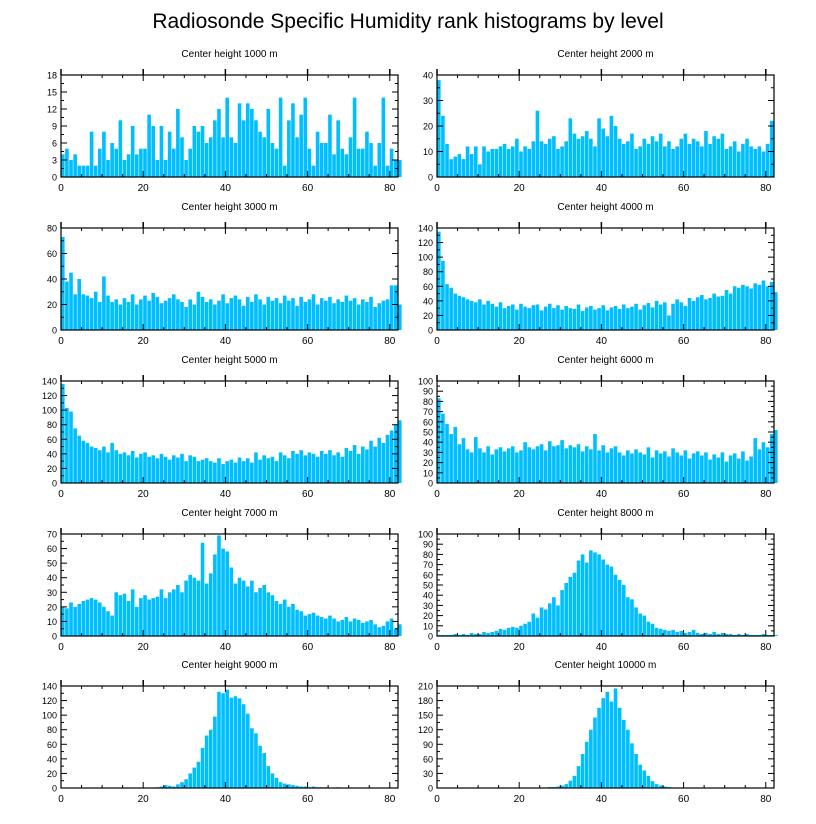 The width and height of the screenshot is (816, 824). What do you see at coordinates (229, 207) in the screenshot?
I see `panel-title: Center height 3000 m` at bounding box center [229, 207].